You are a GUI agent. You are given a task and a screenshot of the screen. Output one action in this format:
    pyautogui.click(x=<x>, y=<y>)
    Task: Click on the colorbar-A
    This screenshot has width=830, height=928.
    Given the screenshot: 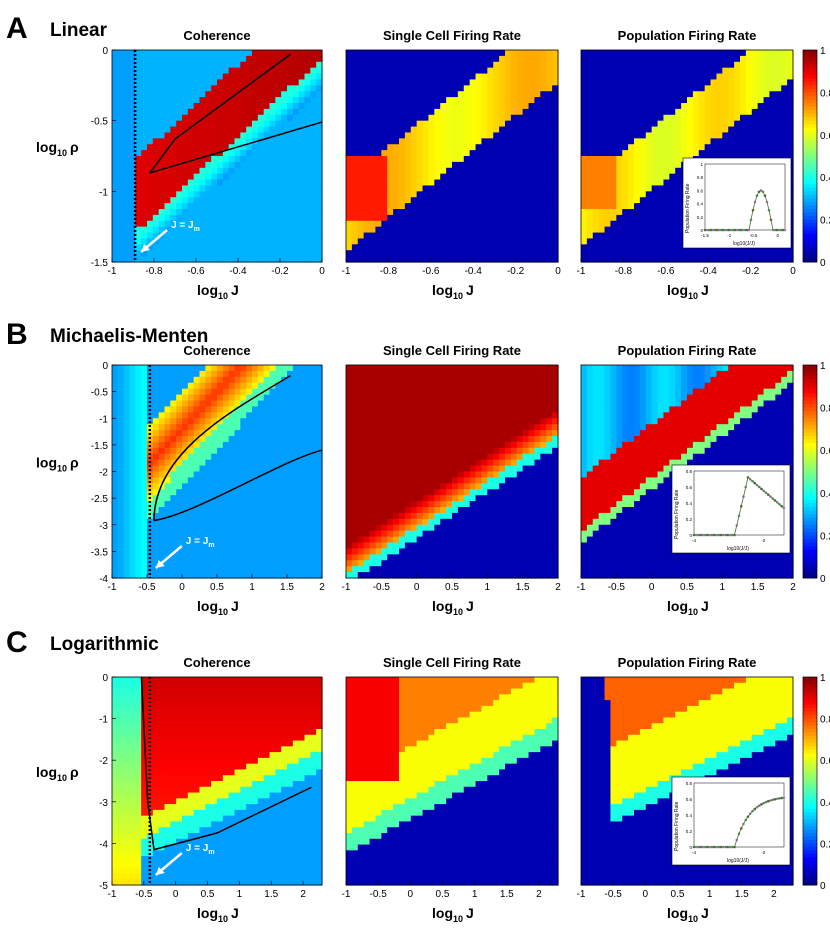 What is the action you would take?
    pyautogui.click(x=810, y=156)
    